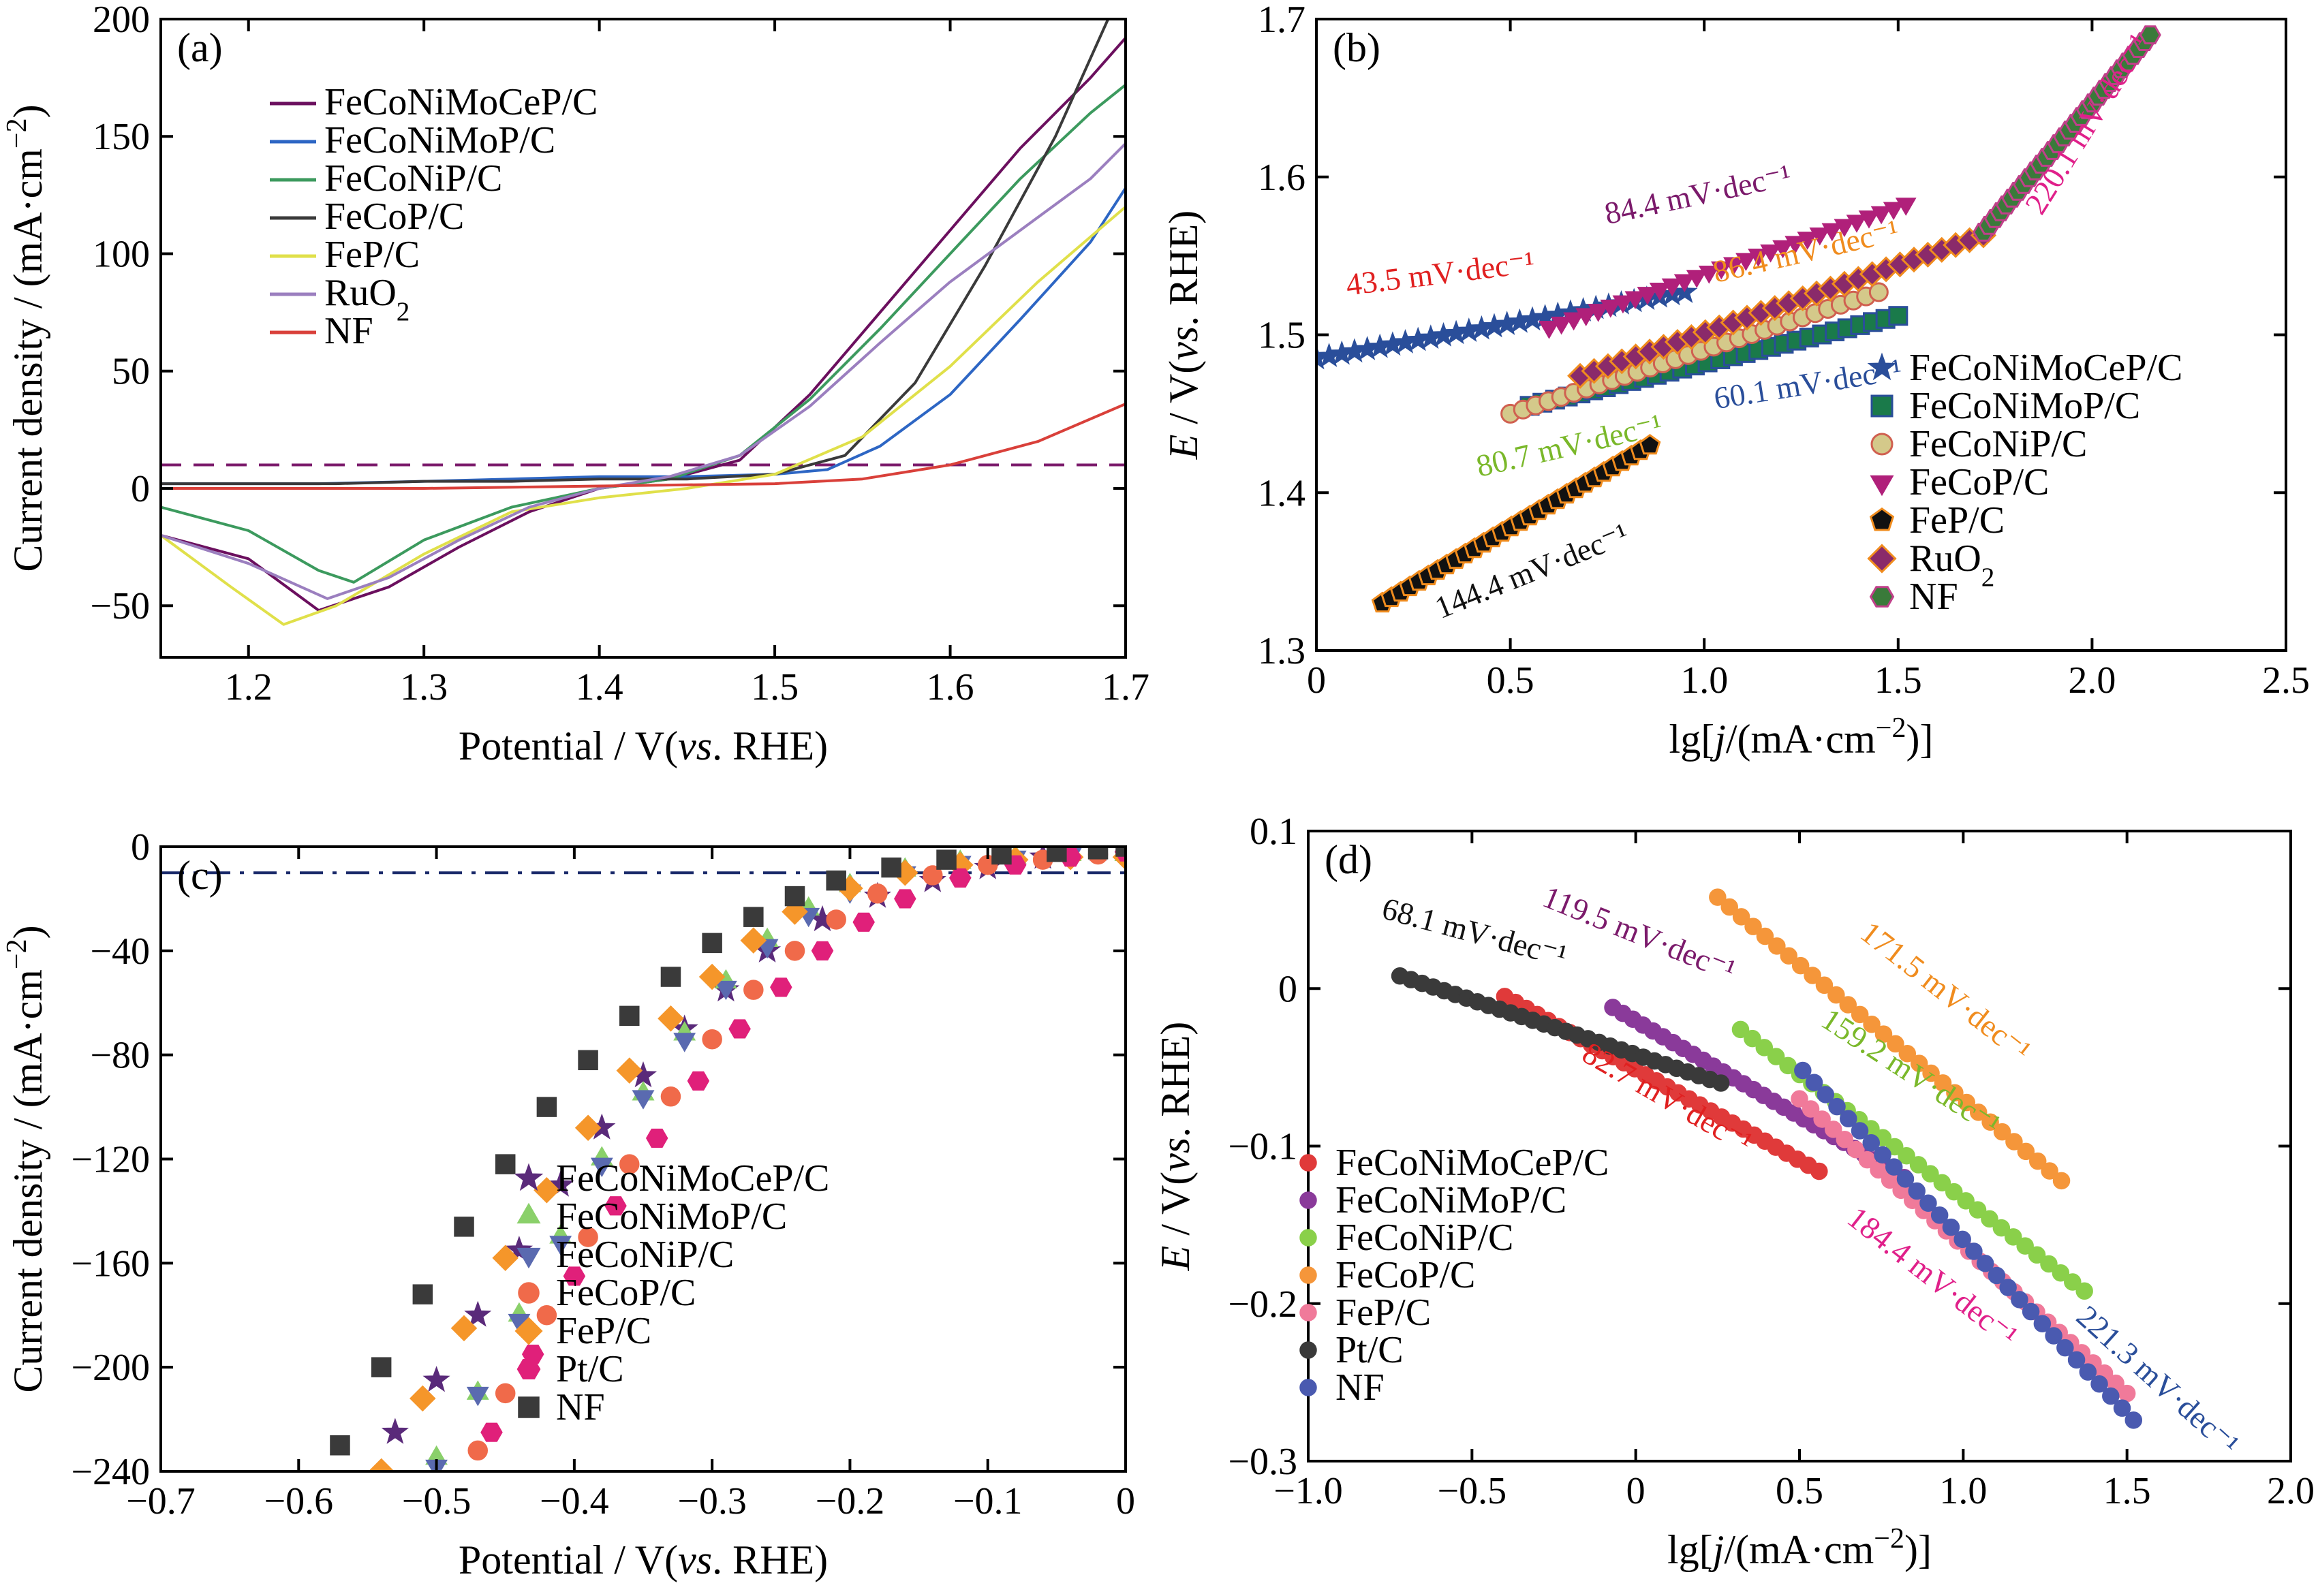 The width and height of the screenshot is (2318, 1596). What do you see at coordinates (1125, 687) in the screenshot?
I see `x-tick-label: 1.7` at bounding box center [1125, 687].